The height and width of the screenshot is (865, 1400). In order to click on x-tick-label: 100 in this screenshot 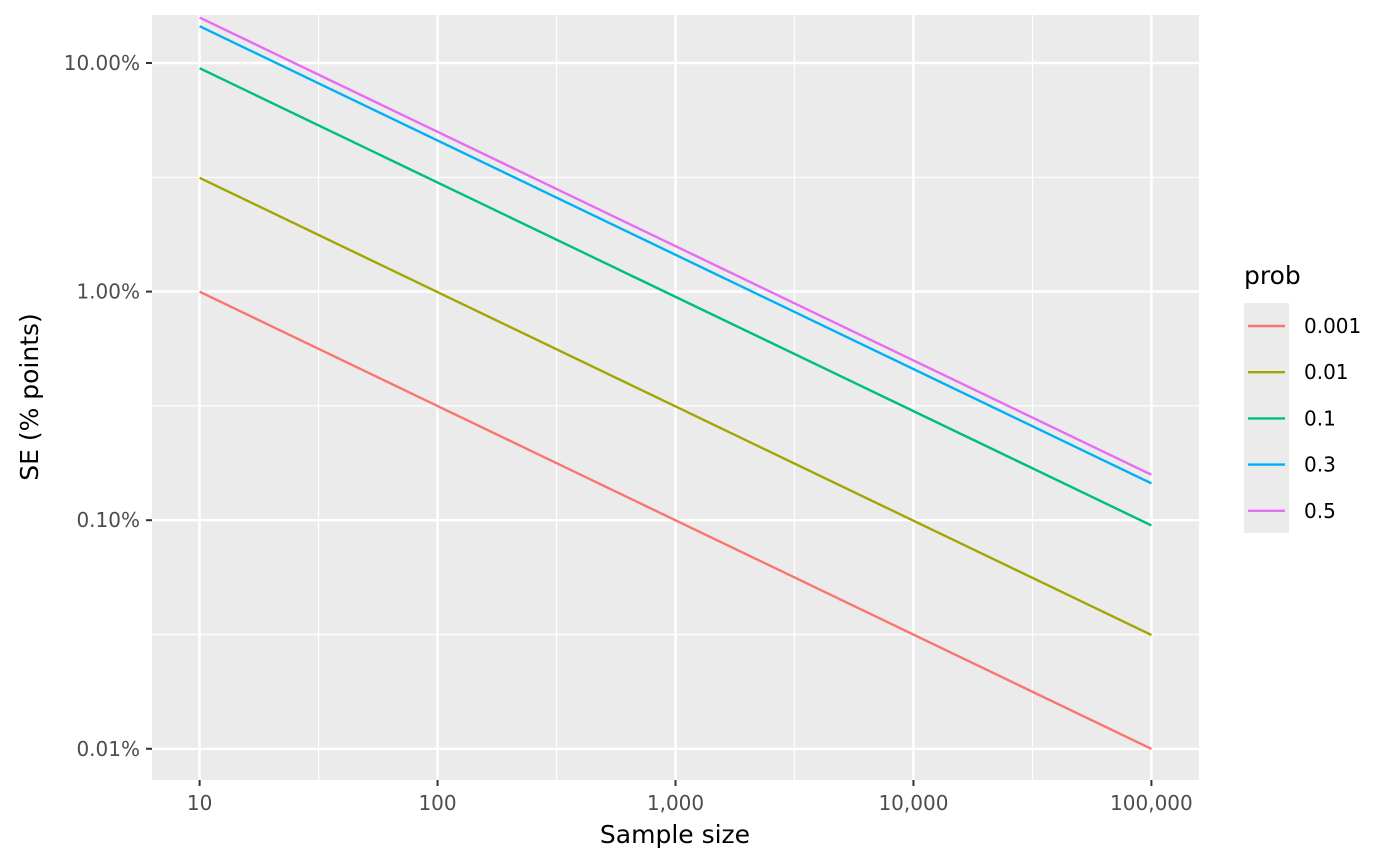, I will do `click(437, 803)`.